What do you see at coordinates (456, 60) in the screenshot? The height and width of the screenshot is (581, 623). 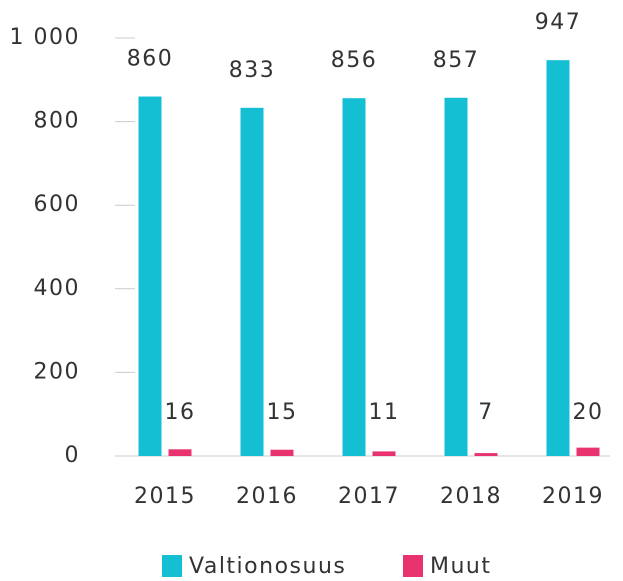 I see `value-label: 857` at bounding box center [456, 60].